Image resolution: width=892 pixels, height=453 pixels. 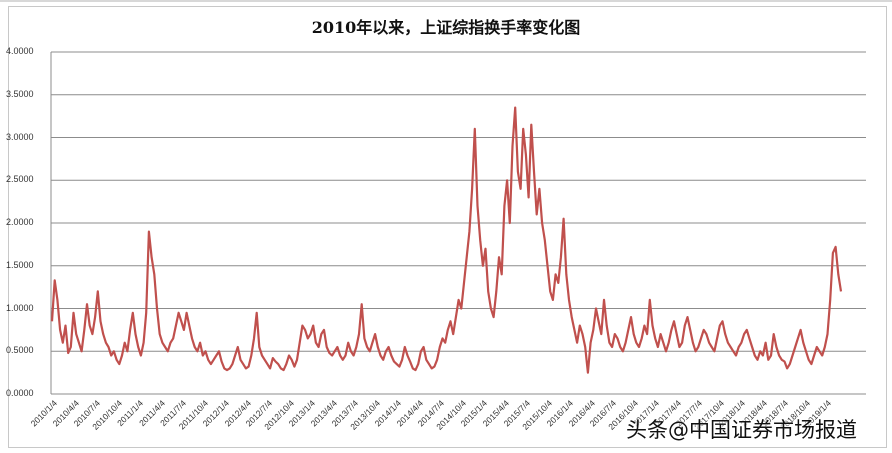 I want to click on y-tick-label: 3.0000, so click(x=20, y=136).